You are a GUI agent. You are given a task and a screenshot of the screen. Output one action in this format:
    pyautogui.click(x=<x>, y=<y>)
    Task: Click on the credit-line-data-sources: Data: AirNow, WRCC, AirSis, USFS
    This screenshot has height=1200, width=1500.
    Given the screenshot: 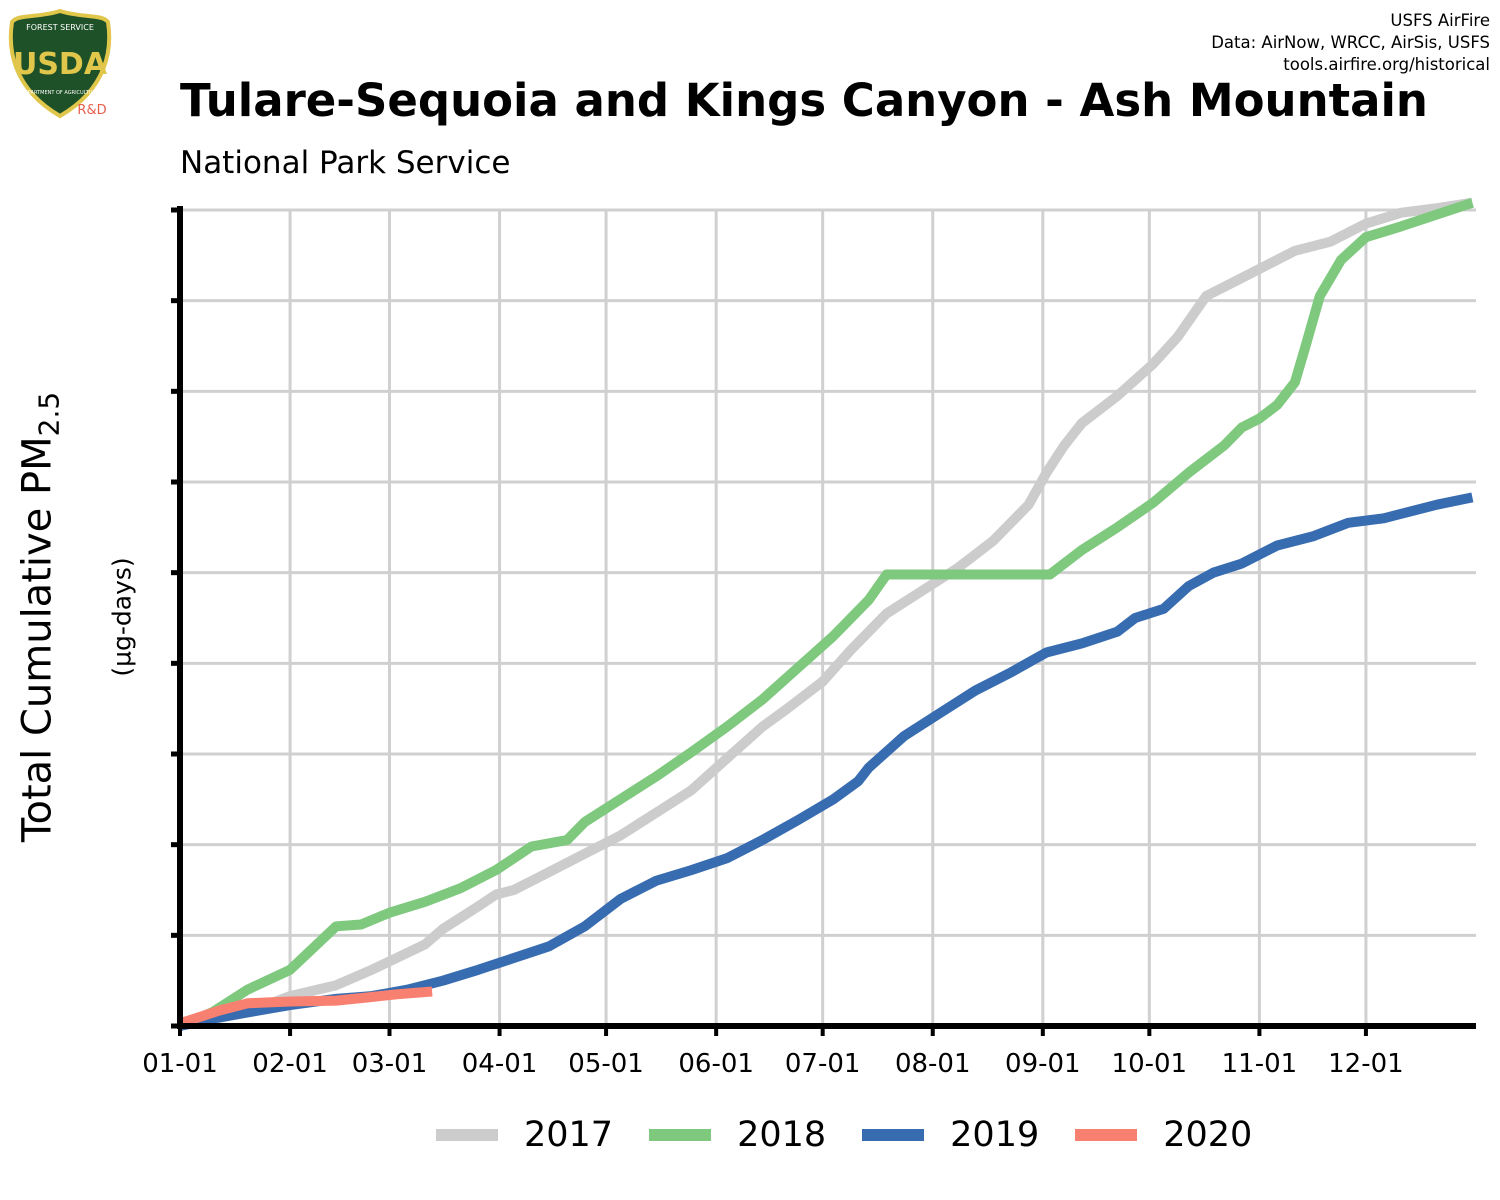 What is the action you would take?
    pyautogui.click(x=1350, y=42)
    